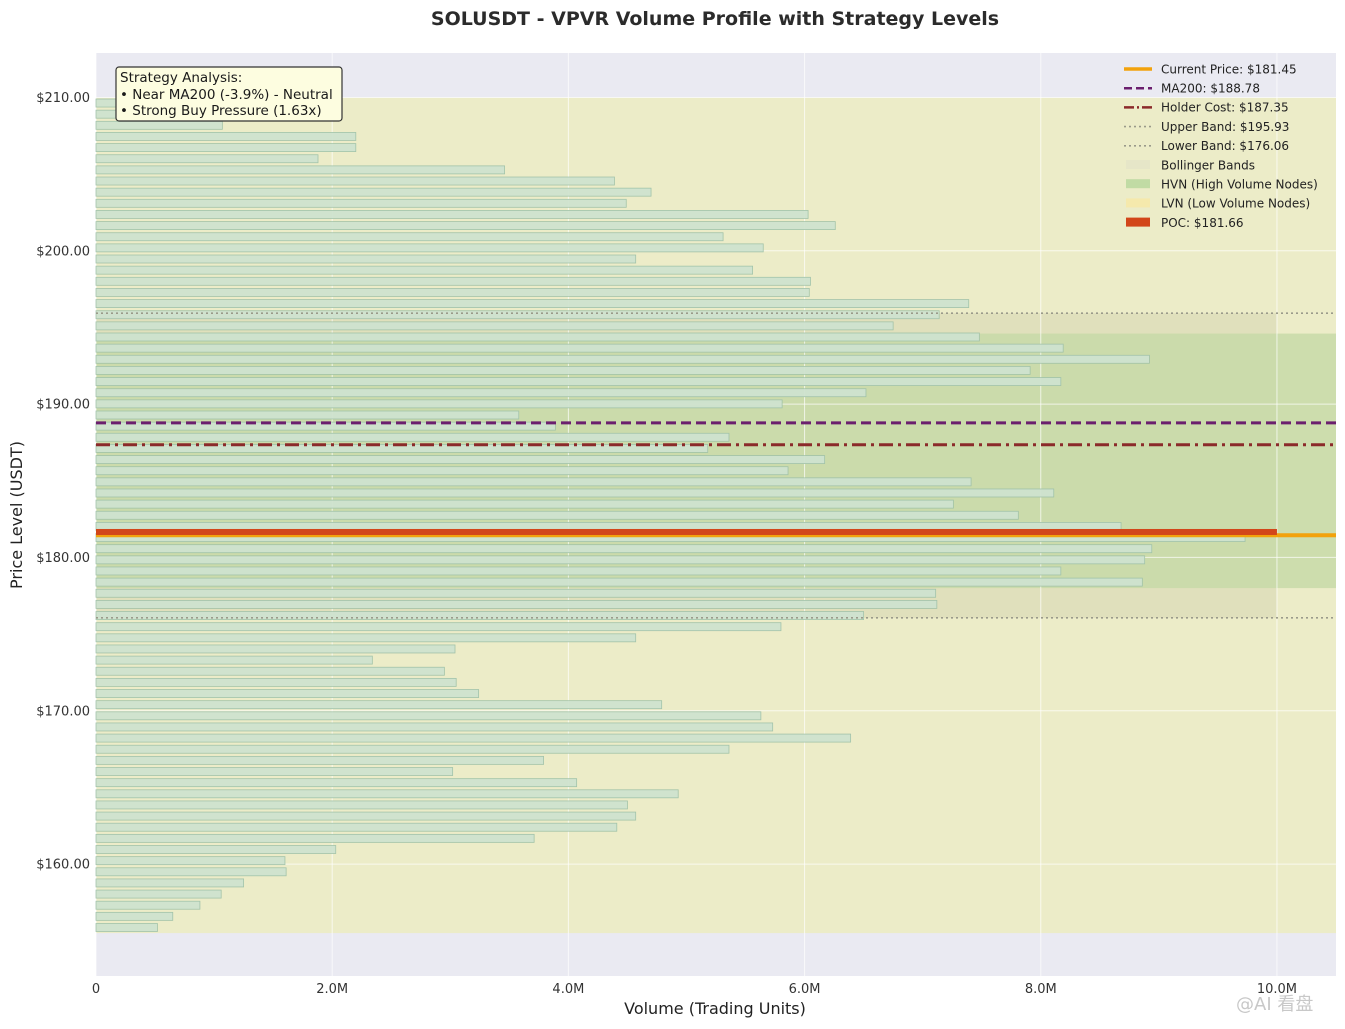 The width and height of the screenshot is (1345, 1029). Describe the element at coordinates (805, 989) in the screenshot. I see `x-tick-label: 6.0M` at that location.